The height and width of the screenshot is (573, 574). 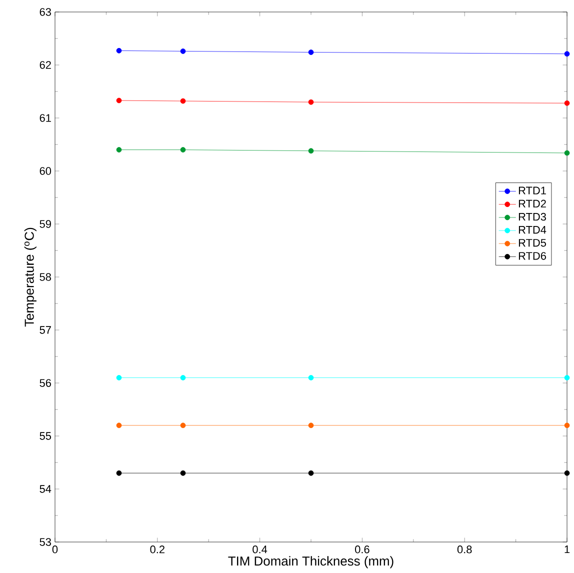 What do you see at coordinates (311, 562) in the screenshot?
I see `x-axis-title: TIM Domain Thickness (mm)` at bounding box center [311, 562].